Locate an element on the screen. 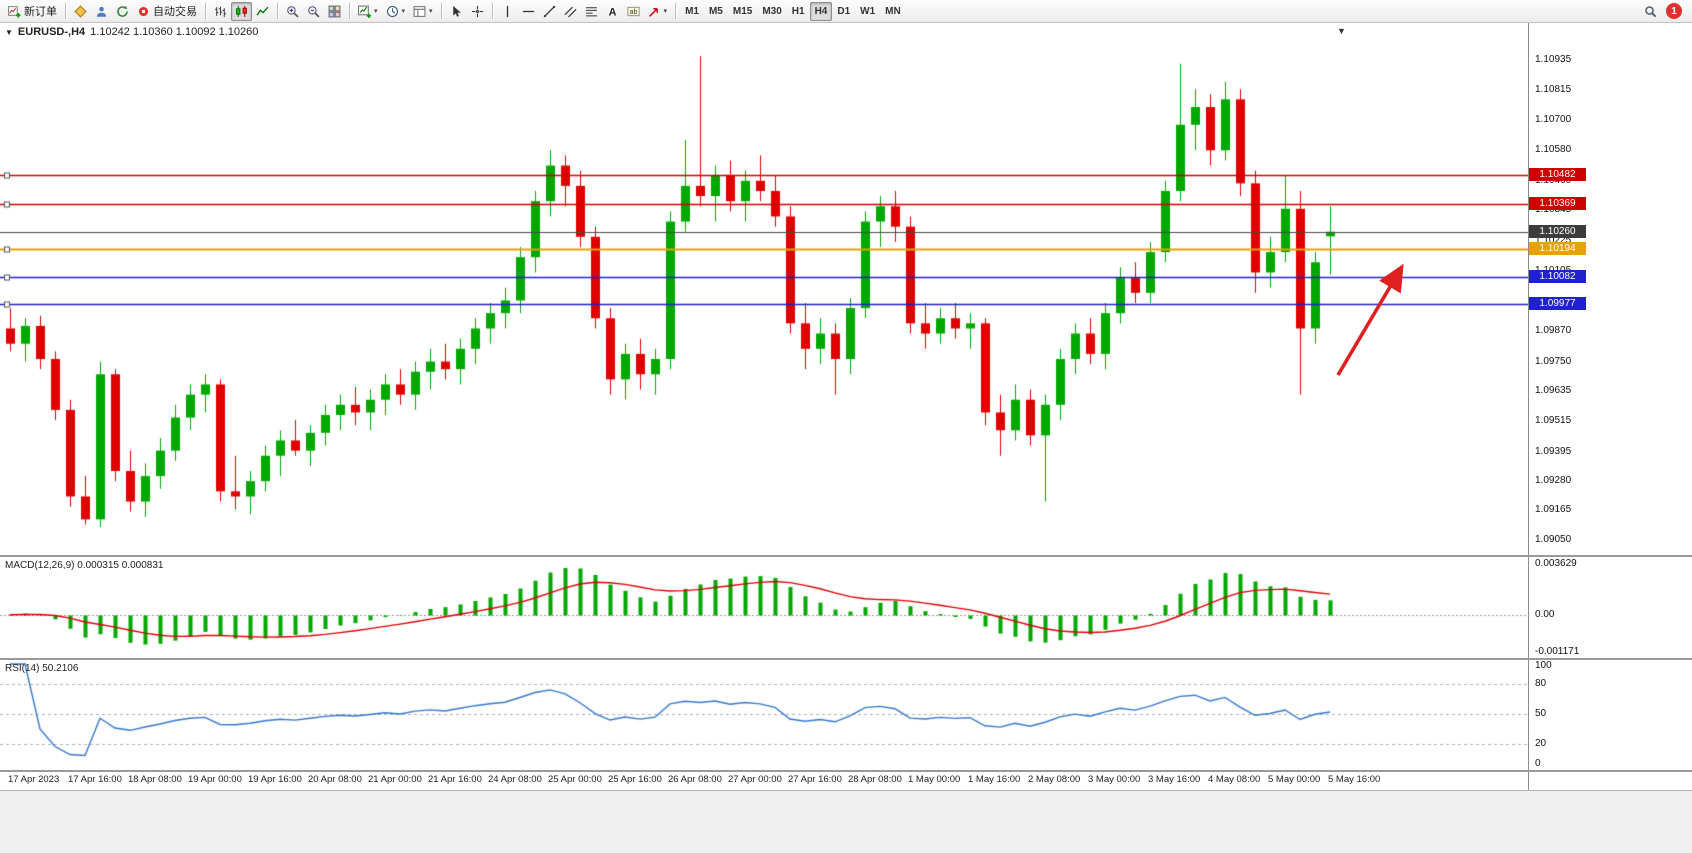  dot-red-icon is located at coordinates (143, 11).